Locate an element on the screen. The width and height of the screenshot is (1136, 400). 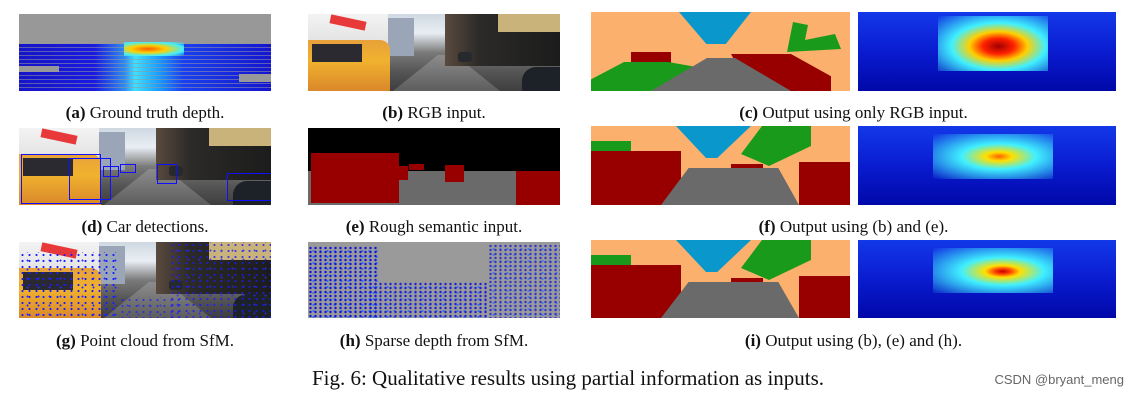
caption-c: (c) Output using only RGB input. is located at coordinates (853, 112).